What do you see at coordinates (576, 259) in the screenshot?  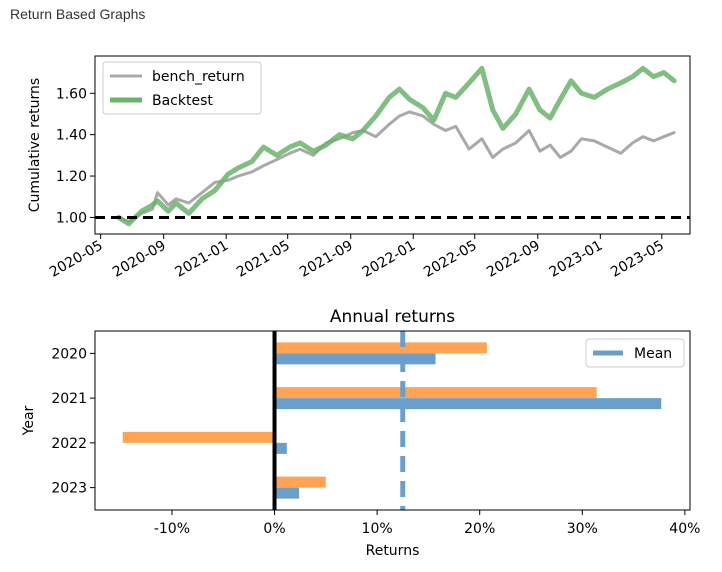 I see `x-tick-label: 2023-01` at bounding box center [576, 259].